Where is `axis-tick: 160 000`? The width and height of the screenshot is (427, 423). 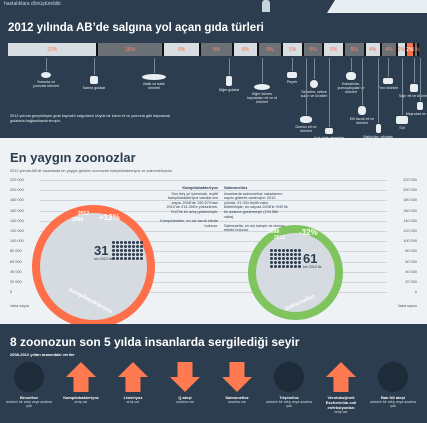
axis-tick: 160 000 is located at coordinates (410, 210).